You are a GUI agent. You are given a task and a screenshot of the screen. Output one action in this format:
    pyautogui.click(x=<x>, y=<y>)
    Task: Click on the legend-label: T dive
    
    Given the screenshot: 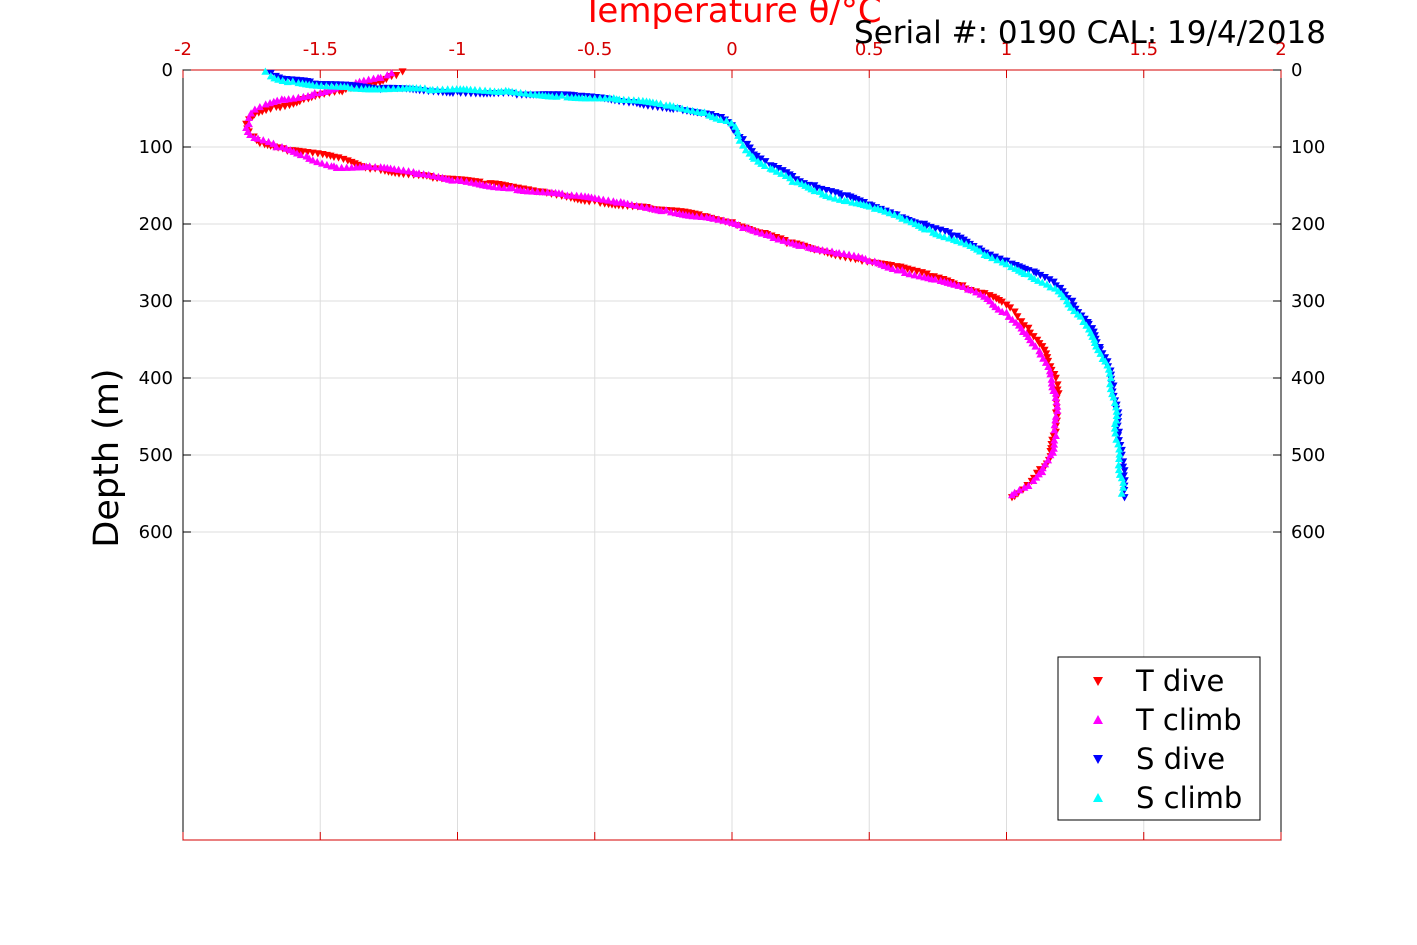 What is the action you would take?
    pyautogui.click(x=1179, y=681)
    